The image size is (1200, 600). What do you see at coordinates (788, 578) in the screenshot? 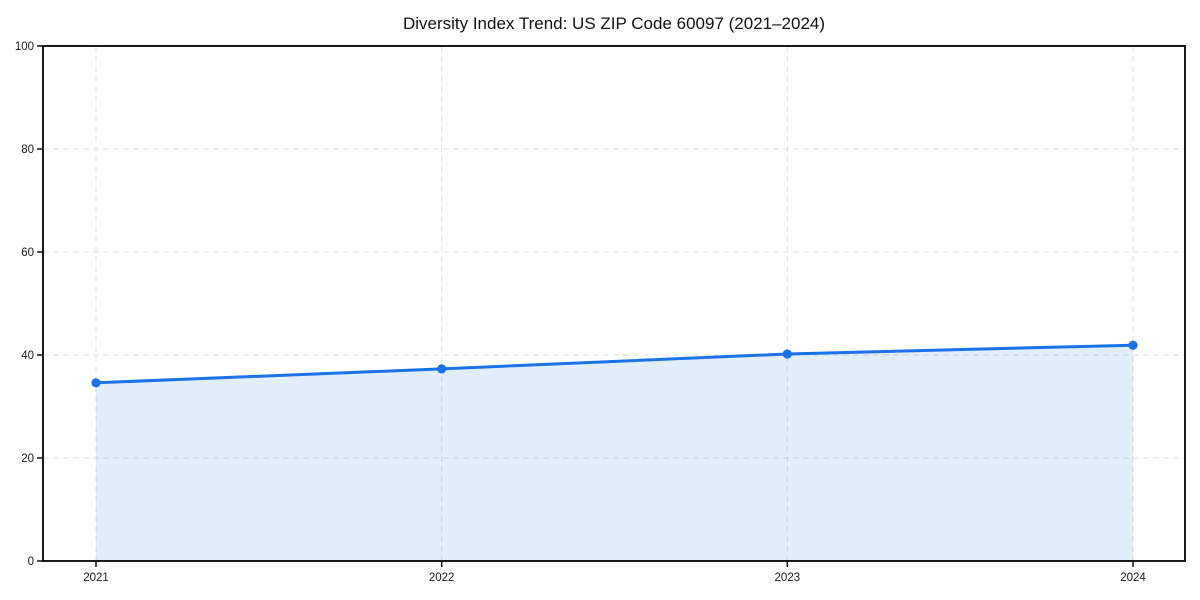
I see `x-tick-label: 2023` at bounding box center [788, 578].